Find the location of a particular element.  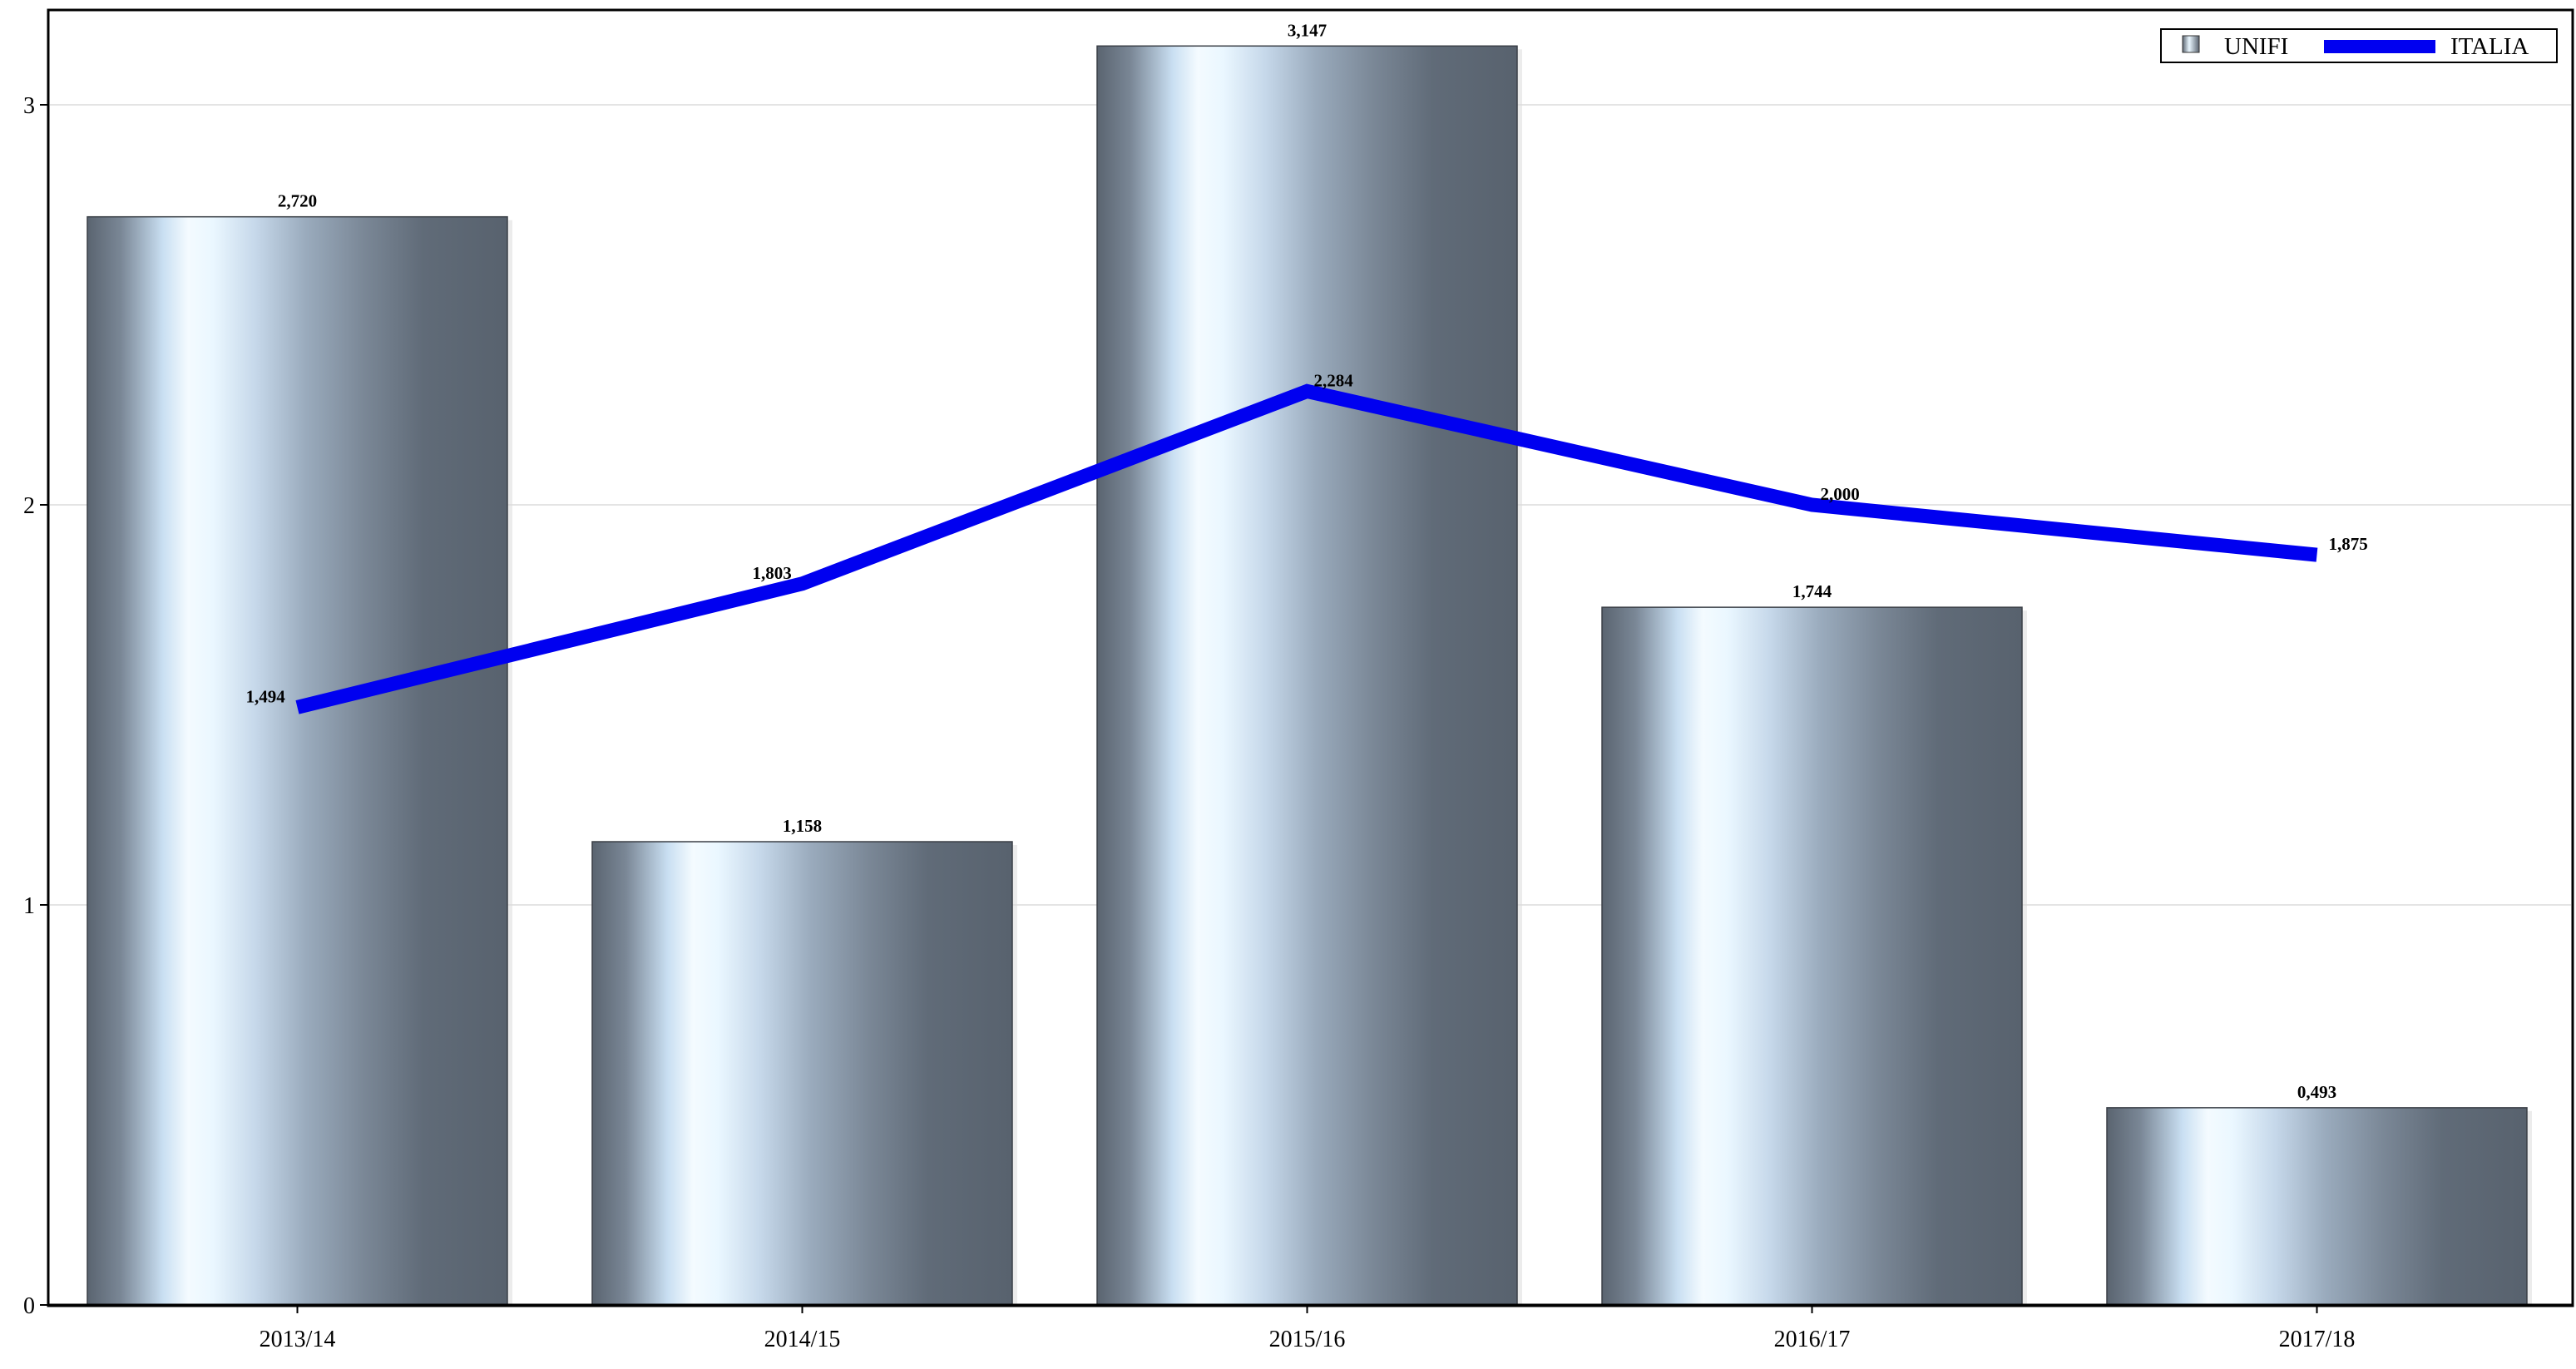

line-data-label: 1,494 is located at coordinates (266, 696).